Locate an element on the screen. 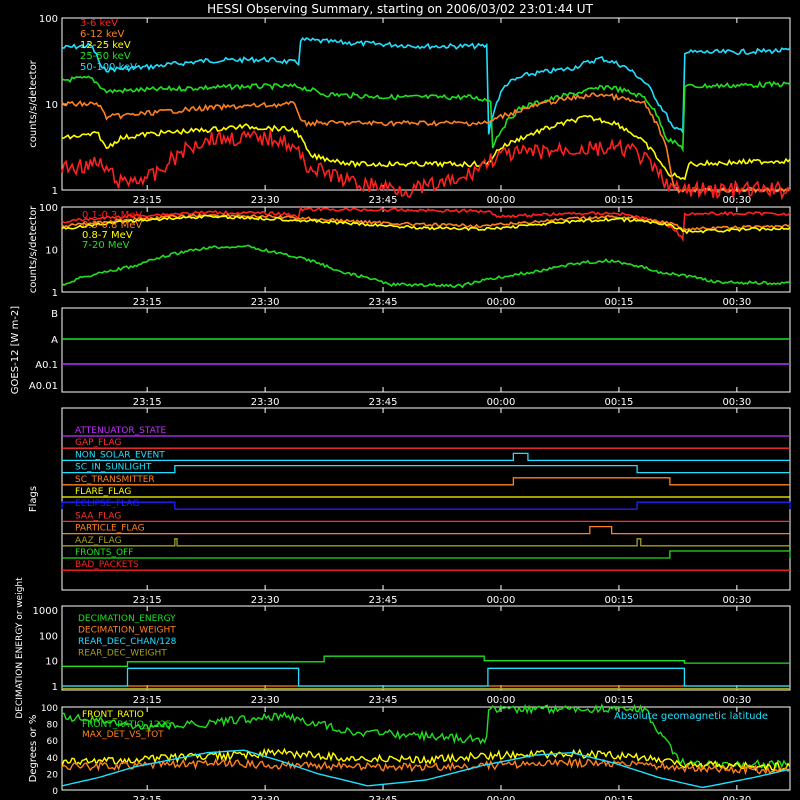 The height and width of the screenshot is (800, 800). legend-entry: 0.8-7 MeV is located at coordinates (107, 235).